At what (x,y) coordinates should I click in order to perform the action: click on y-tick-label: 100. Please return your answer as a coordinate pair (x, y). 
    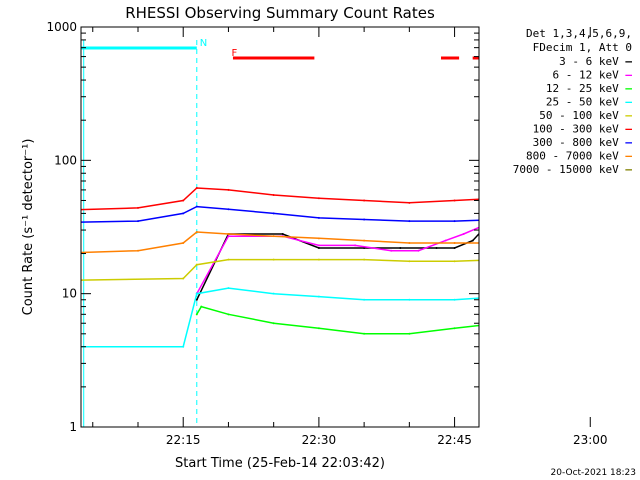
    Looking at the image, I should click on (65, 160).